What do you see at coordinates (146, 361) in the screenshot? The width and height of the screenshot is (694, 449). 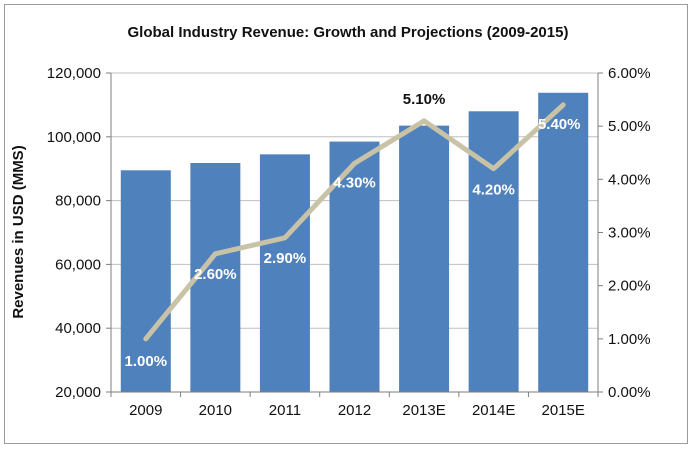 I see `growth-data-label: 1.00%` at bounding box center [146, 361].